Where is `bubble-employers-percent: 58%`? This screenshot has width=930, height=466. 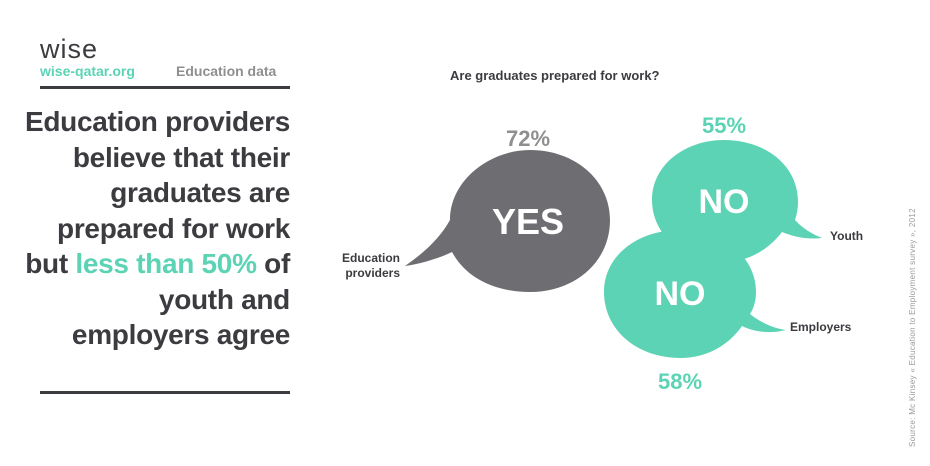
bubble-employers-percent: 58% is located at coordinates (680, 381).